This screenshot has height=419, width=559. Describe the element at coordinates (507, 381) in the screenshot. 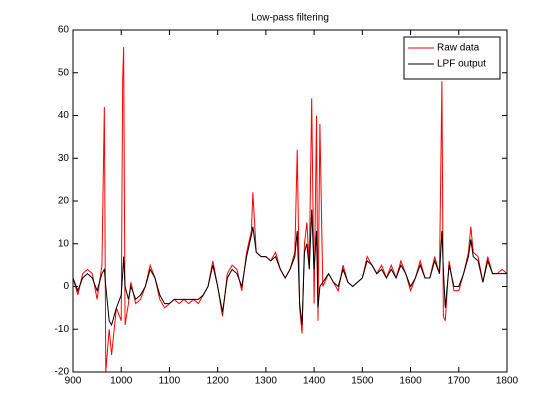

I see `x-tick-label: 1800` at that location.